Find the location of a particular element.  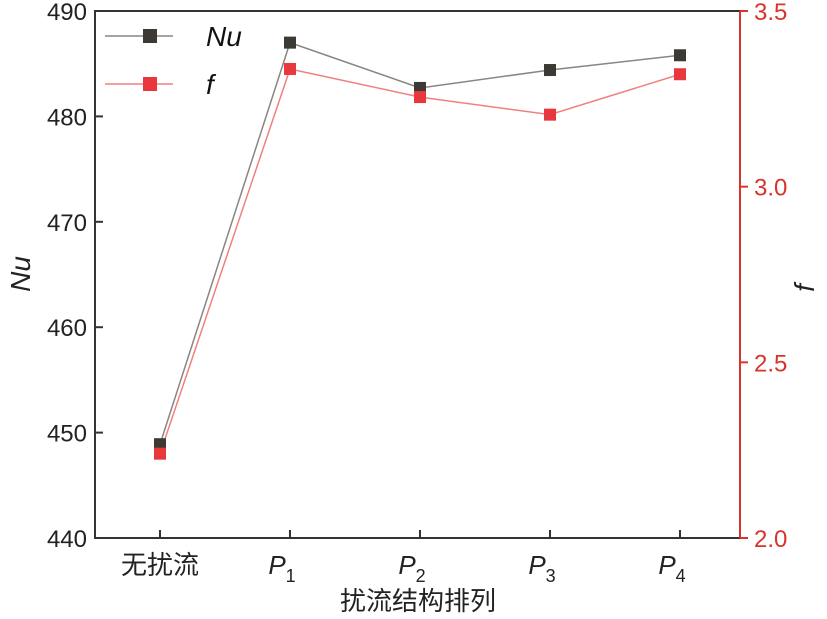

y-tick-label: 490 is located at coordinates (67, 13).